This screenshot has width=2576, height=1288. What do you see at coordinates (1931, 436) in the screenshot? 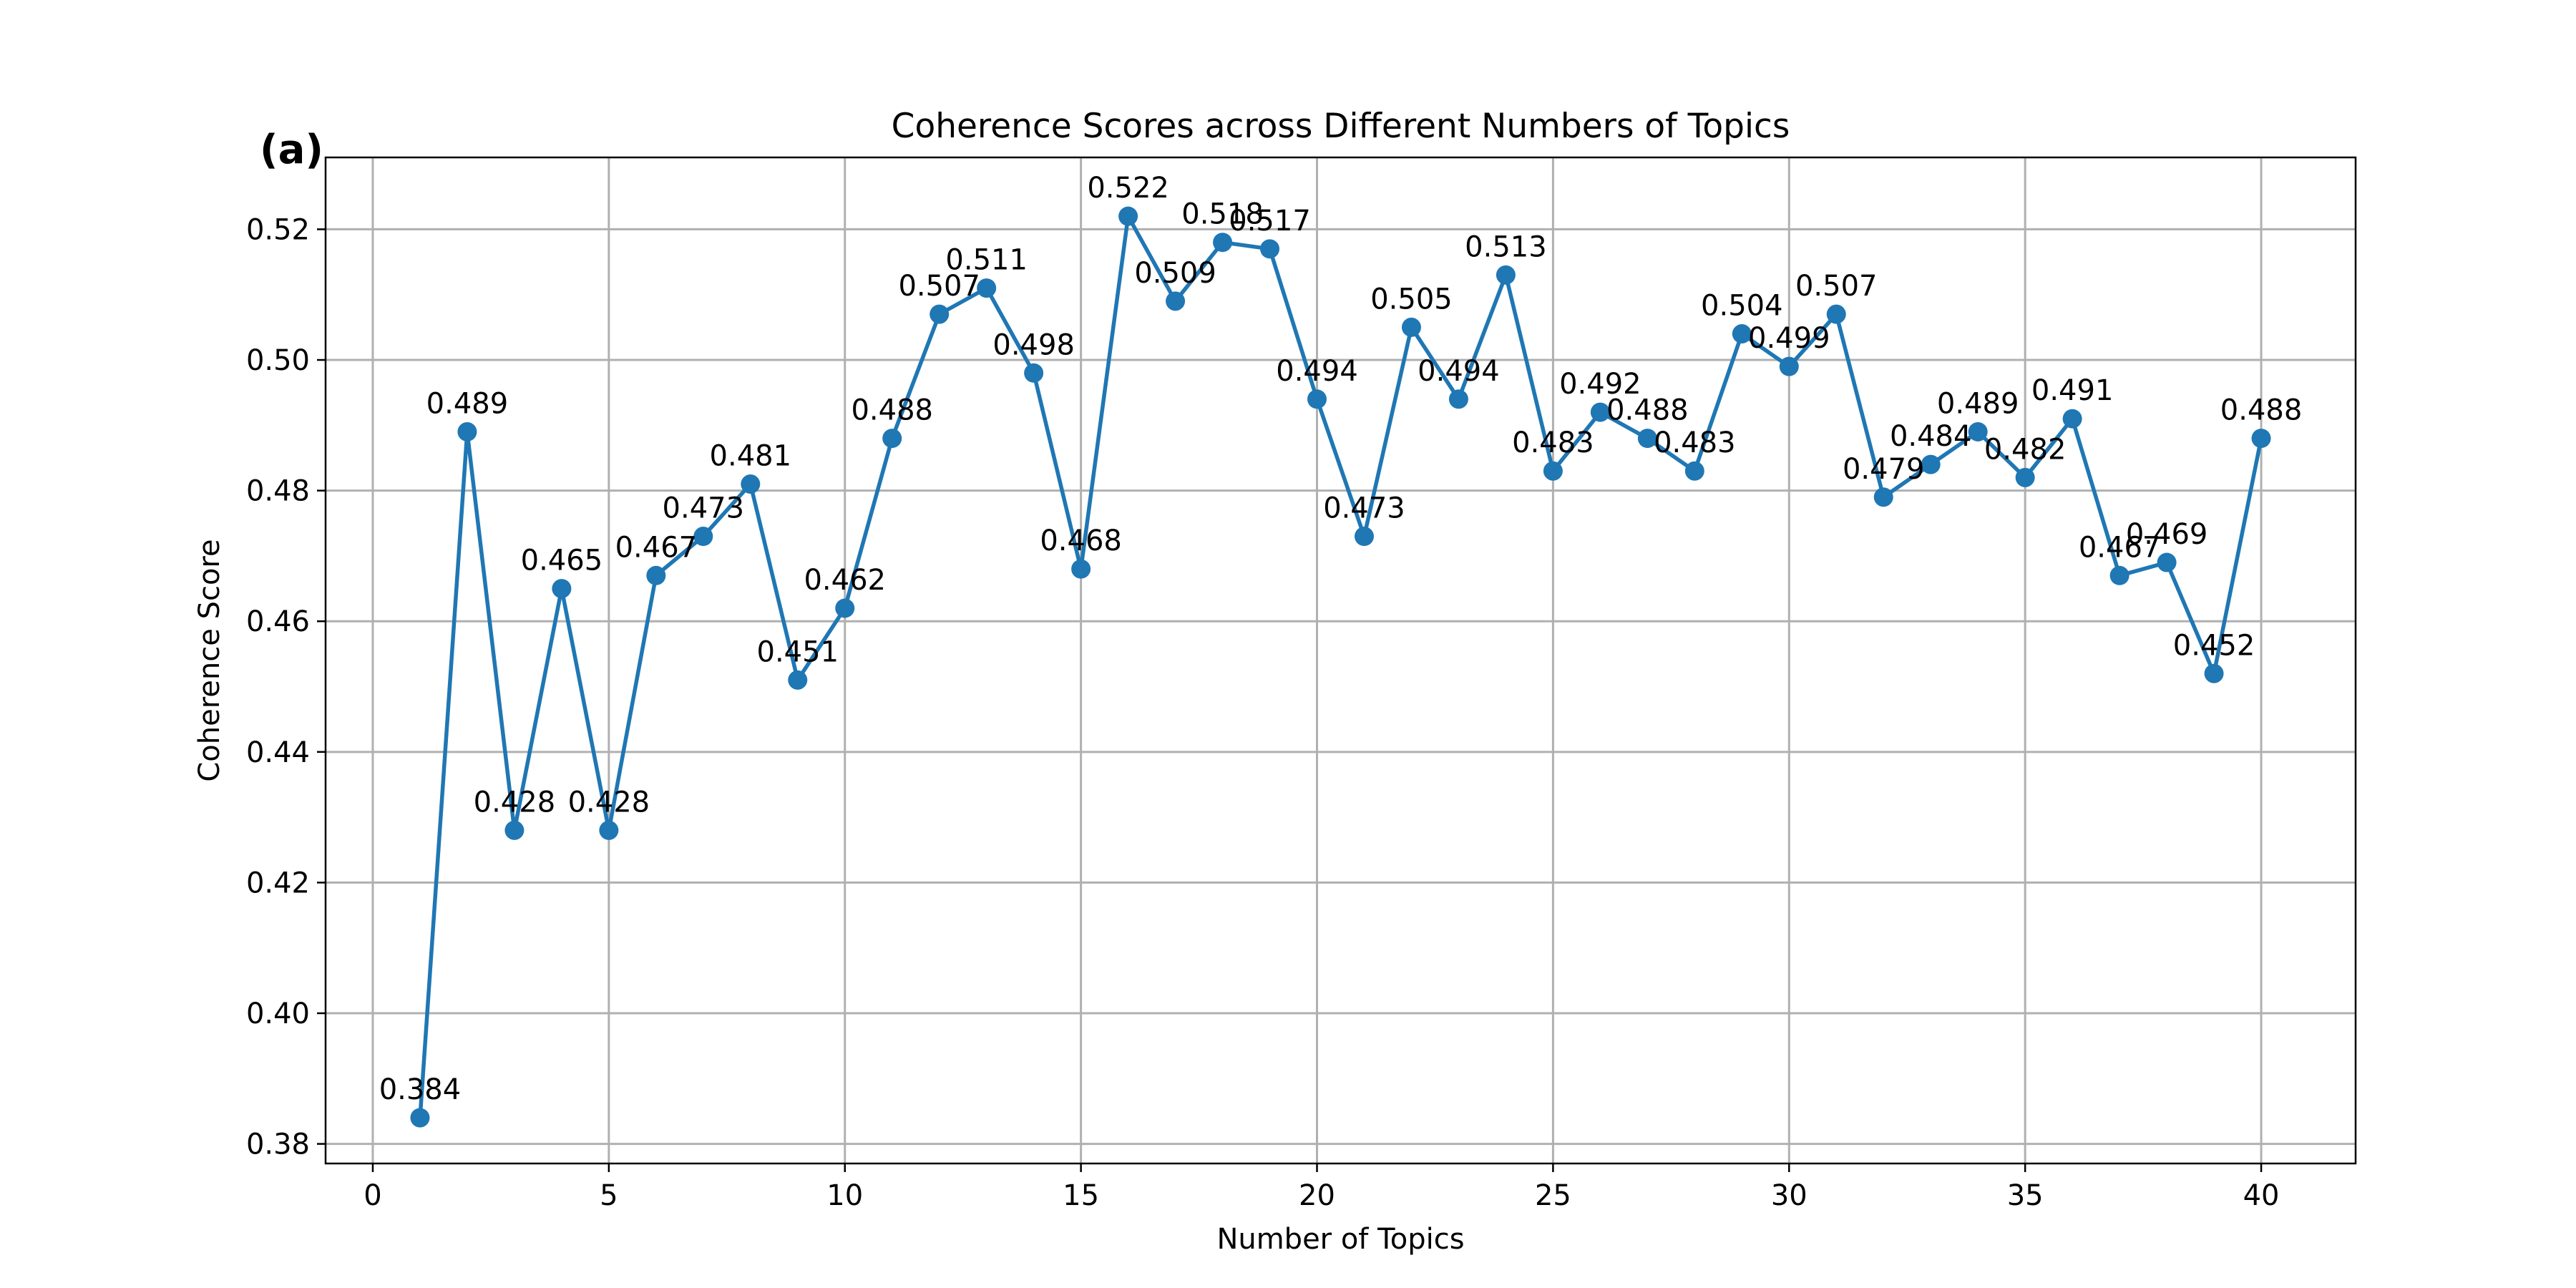
I see `data-label: 0.484` at bounding box center [1931, 436].